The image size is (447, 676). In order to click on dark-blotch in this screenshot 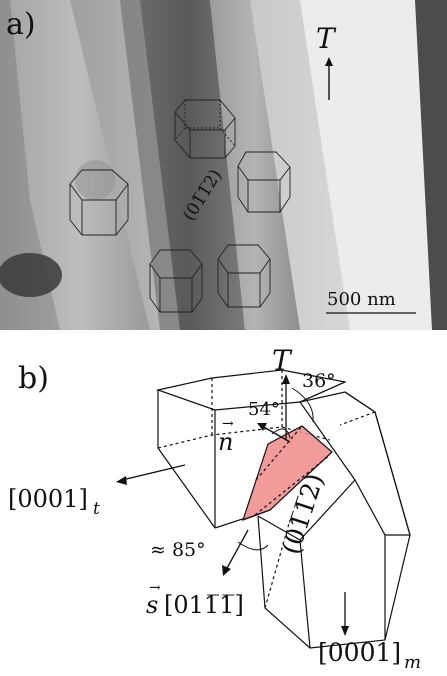, I will do `click(31, 275)`.